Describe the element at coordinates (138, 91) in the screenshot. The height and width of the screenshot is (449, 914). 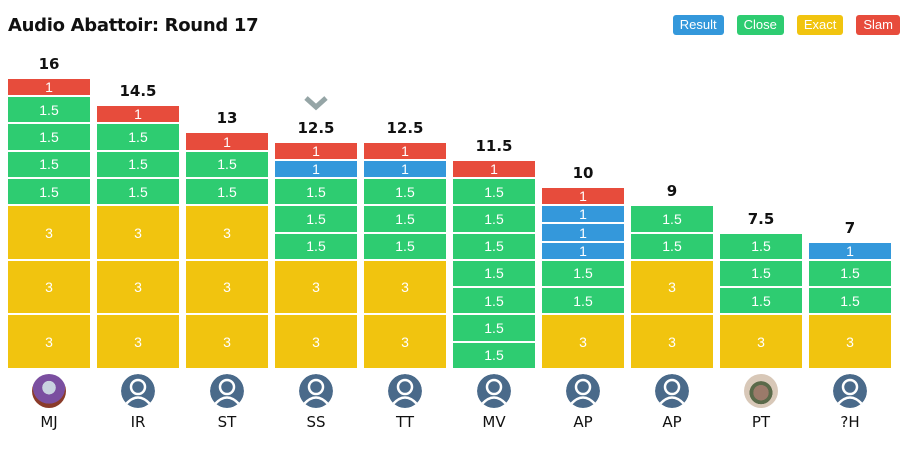
I see `score-total: 14.5` at that location.